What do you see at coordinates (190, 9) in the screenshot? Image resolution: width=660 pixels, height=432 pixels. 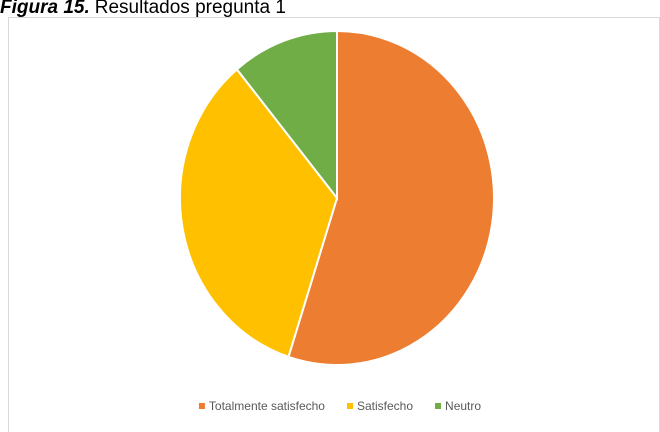 I see `title-text: Resultados pregunta 1` at bounding box center [190, 9].